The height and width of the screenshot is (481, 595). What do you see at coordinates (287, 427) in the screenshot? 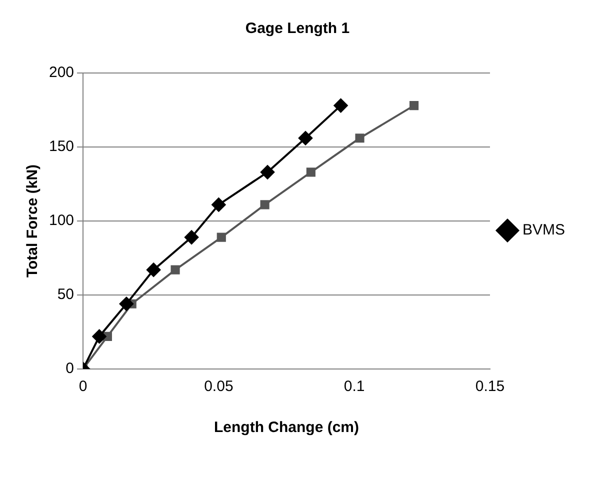
I see `x-axis-title: Length Change (cm)` at bounding box center [287, 427].